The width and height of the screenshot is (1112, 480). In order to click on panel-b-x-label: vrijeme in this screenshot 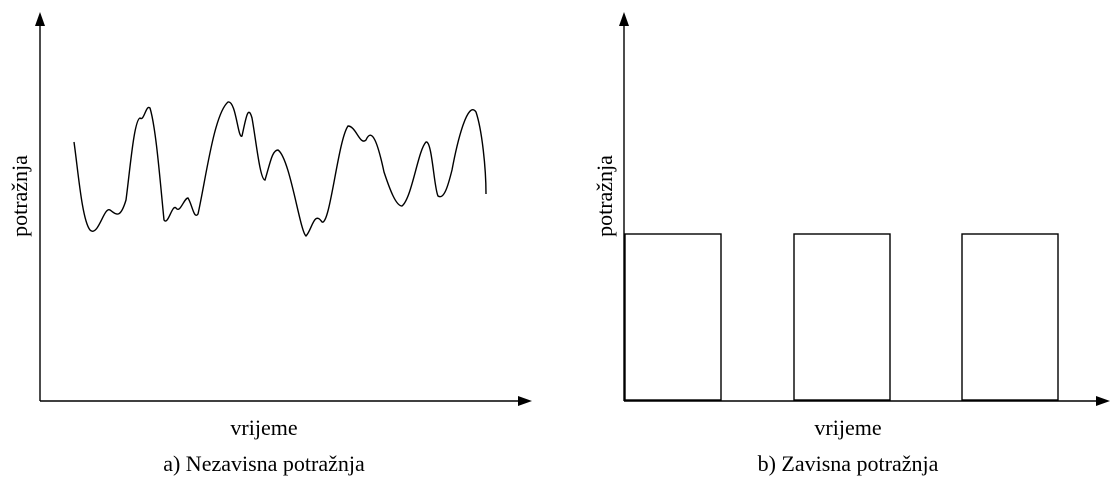, I will do `click(847, 427)`.